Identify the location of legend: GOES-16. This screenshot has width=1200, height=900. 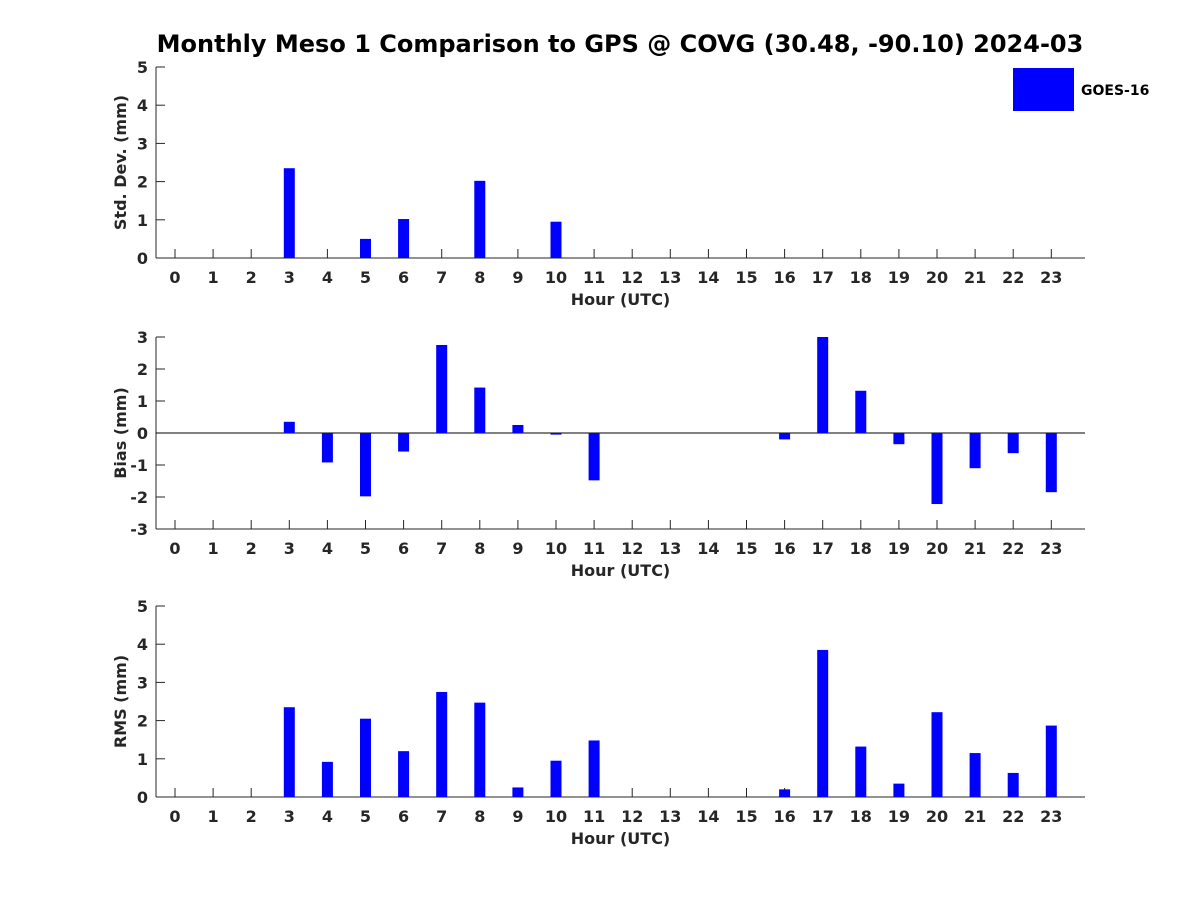
(1081, 89).